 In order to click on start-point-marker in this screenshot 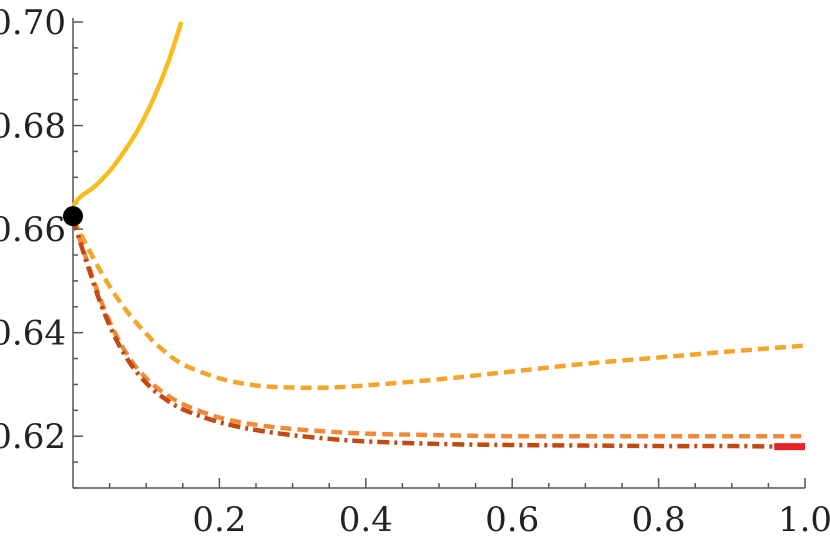, I will do `click(73, 216)`.